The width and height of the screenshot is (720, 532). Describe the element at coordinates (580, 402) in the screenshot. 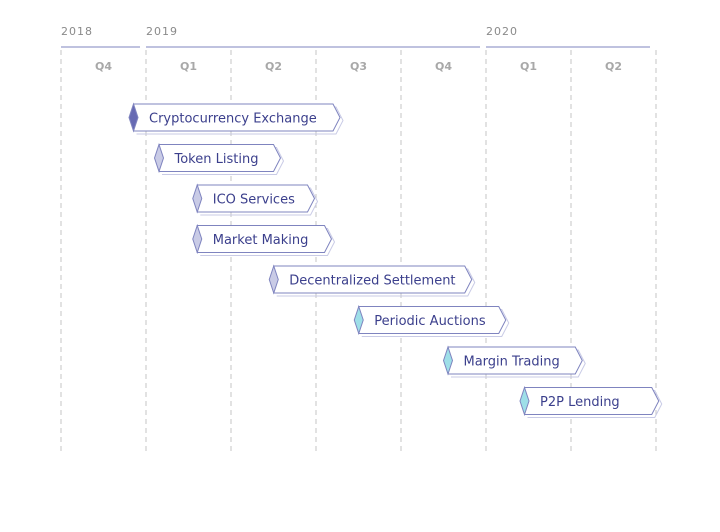

I see `bar-label: P2P Lending` at that location.